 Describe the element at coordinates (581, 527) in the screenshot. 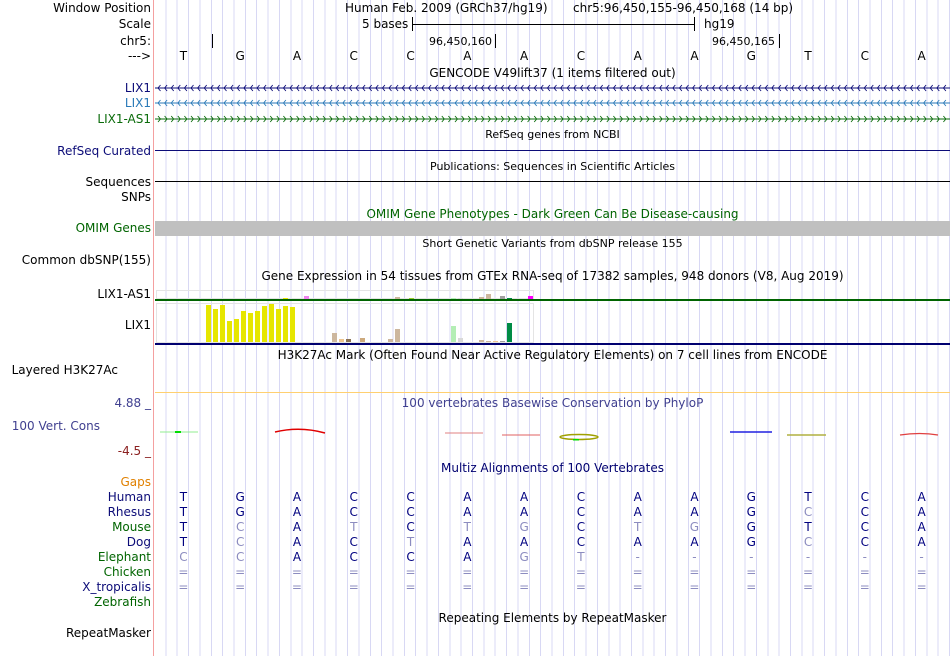

I see `alignment-base-mouse: C` at that location.